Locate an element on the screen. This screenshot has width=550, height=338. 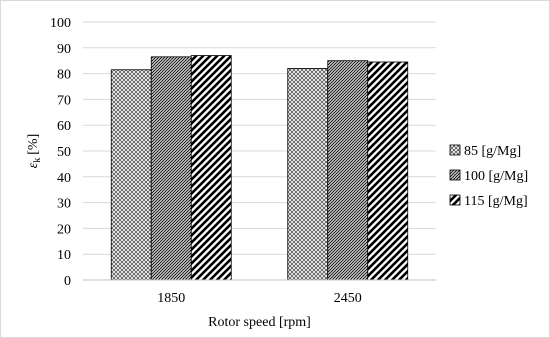
legend-label: 115 [g/Mg] is located at coordinates (496, 201).